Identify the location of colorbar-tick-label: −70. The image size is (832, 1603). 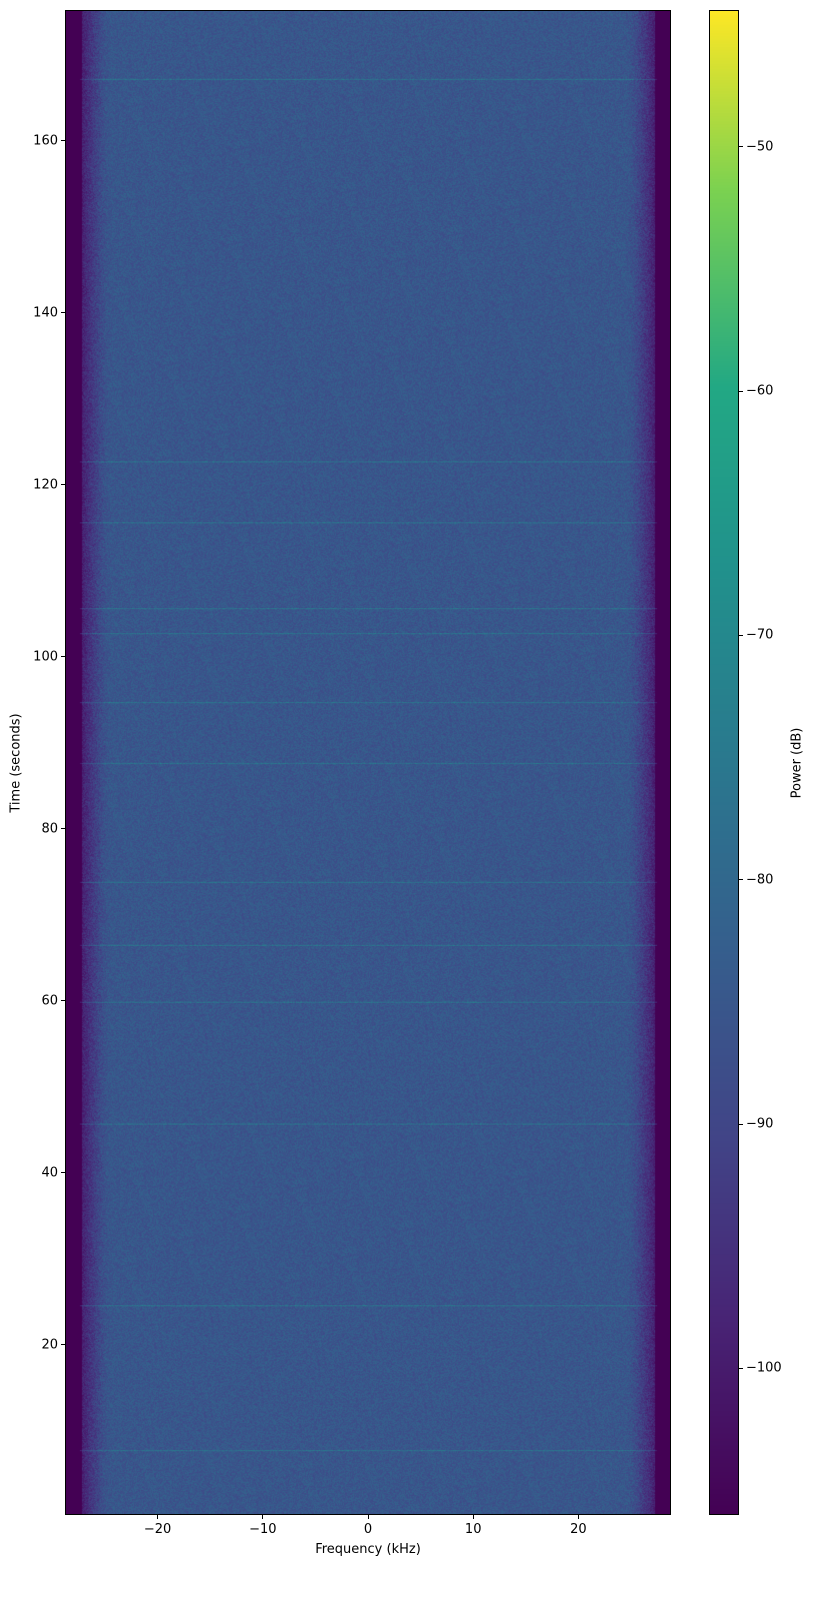
(760, 635).